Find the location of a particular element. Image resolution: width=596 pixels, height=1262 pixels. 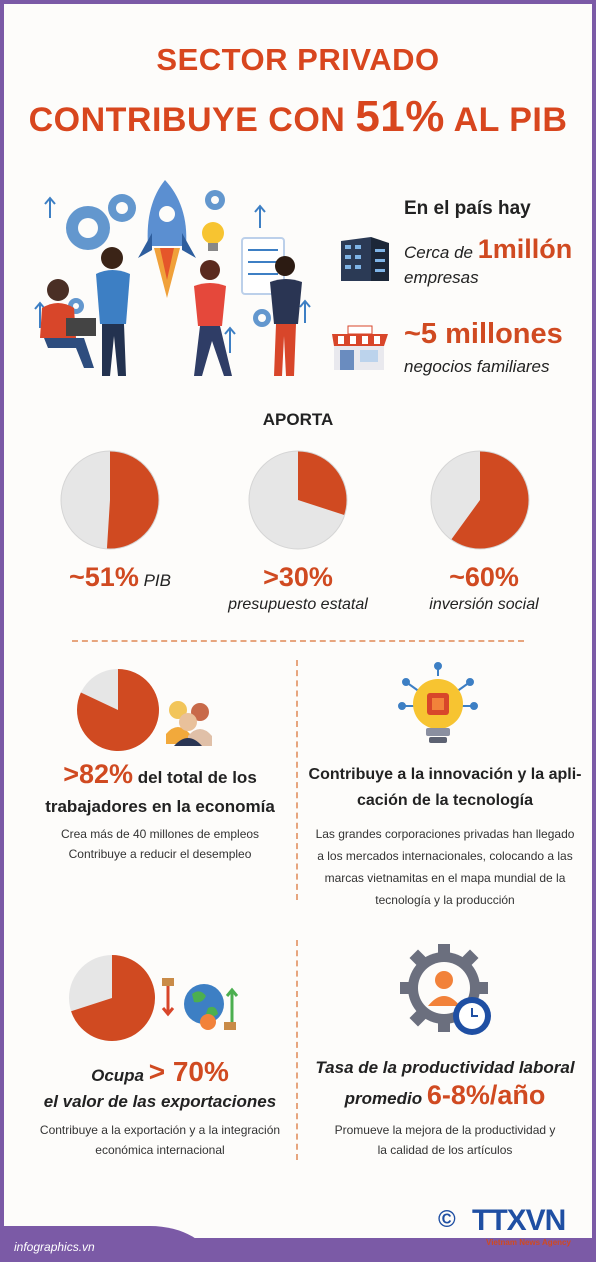

productivity-stat: promedio 6-8%/año is located at coordinates (445, 1095).